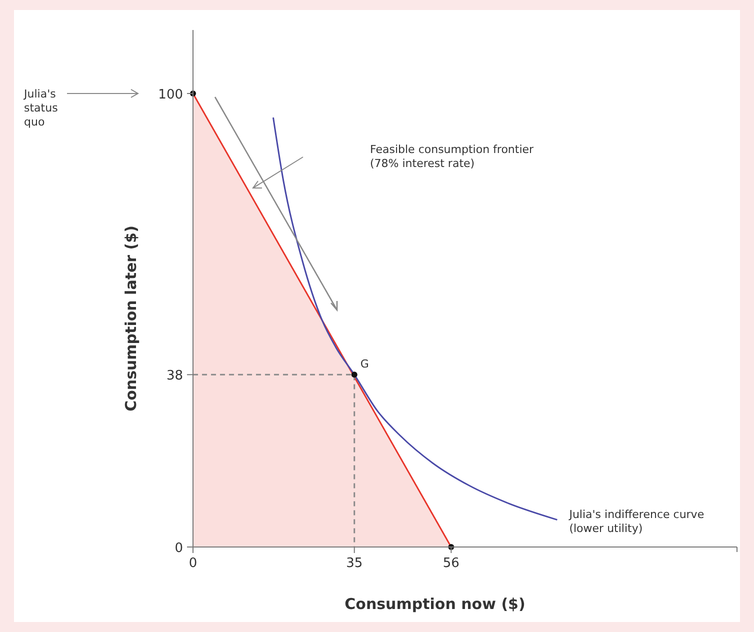  I want to click on annotation: G, so click(364, 364).